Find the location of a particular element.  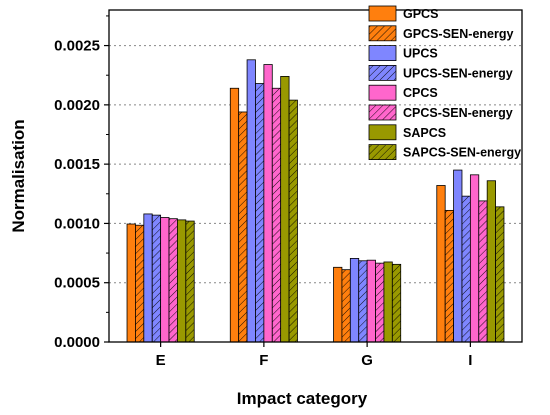

bar-F-SAPCS is located at coordinates (285, 209).